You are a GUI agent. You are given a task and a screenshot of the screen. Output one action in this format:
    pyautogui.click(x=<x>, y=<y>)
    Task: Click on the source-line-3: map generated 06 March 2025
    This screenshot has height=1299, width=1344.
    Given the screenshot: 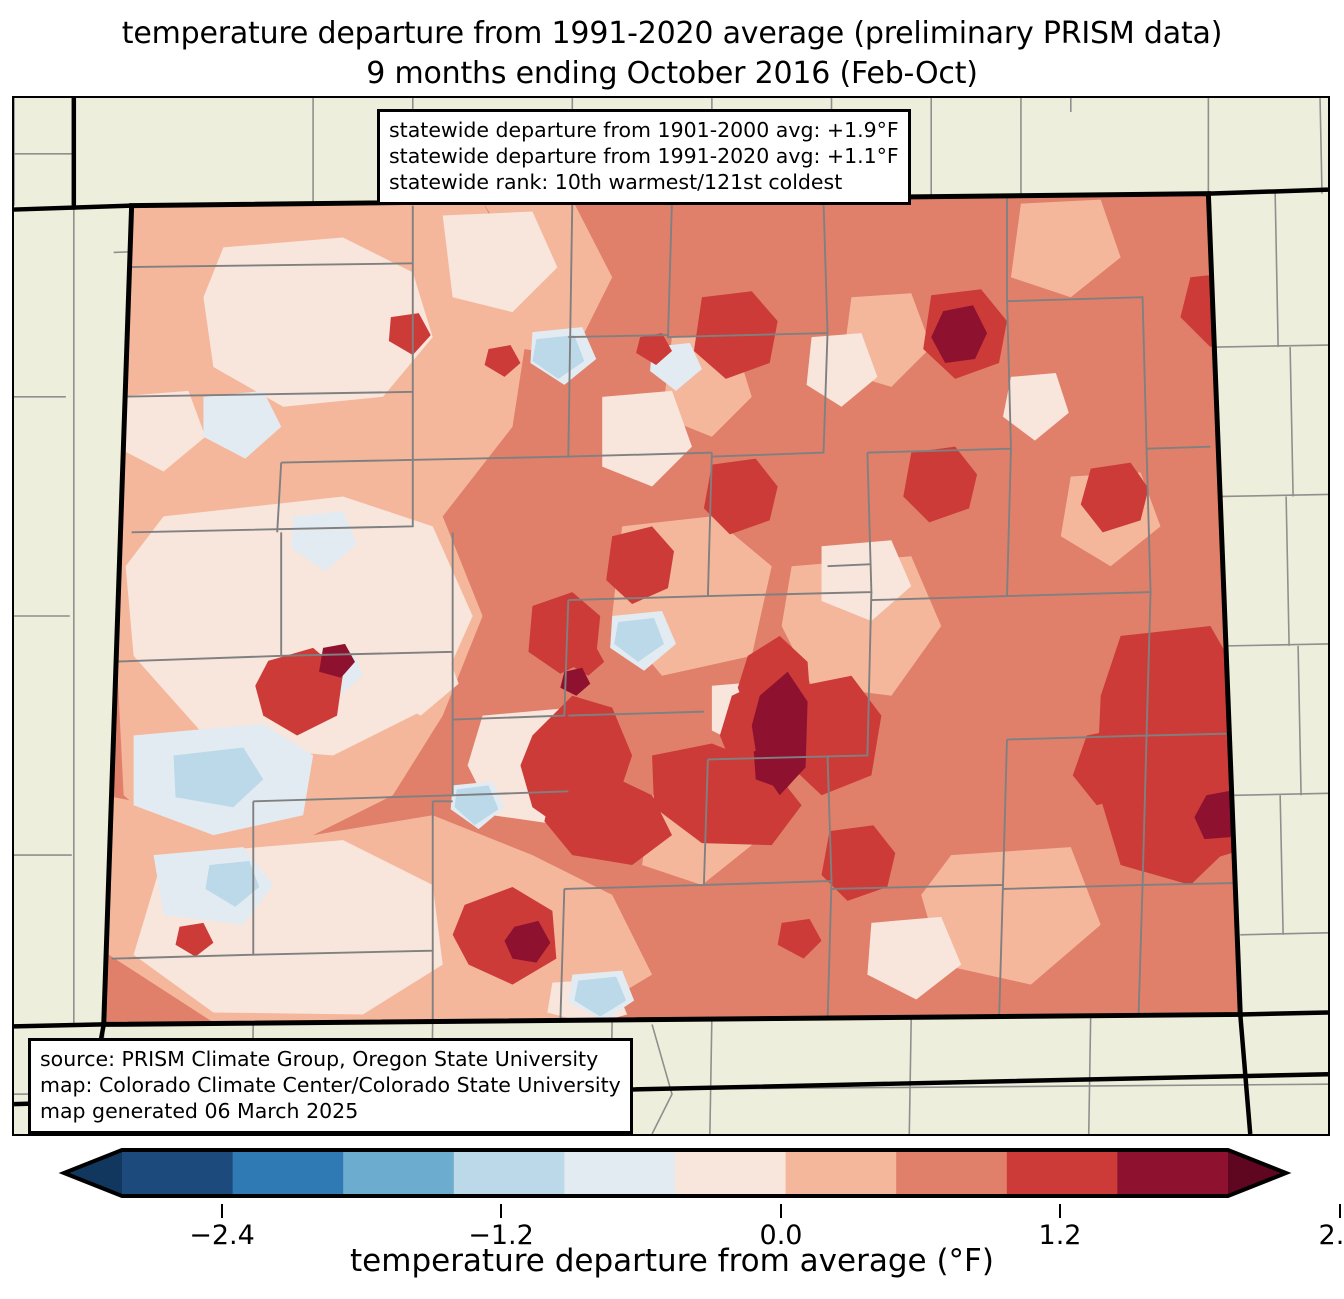 What is the action you would take?
    pyautogui.click(x=199, y=1111)
    